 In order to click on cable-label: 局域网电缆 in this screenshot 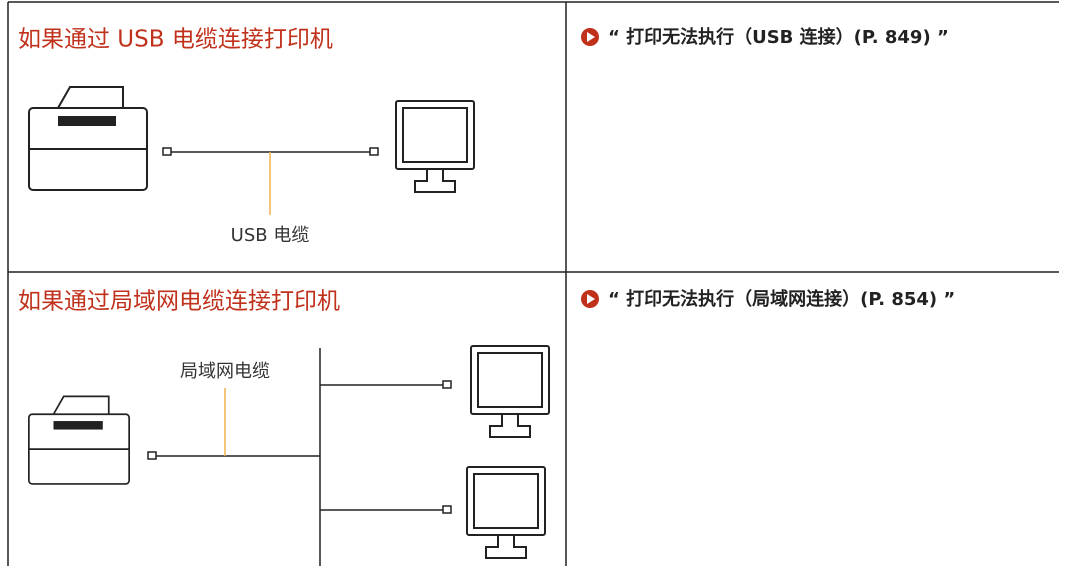, I will do `click(225, 371)`.